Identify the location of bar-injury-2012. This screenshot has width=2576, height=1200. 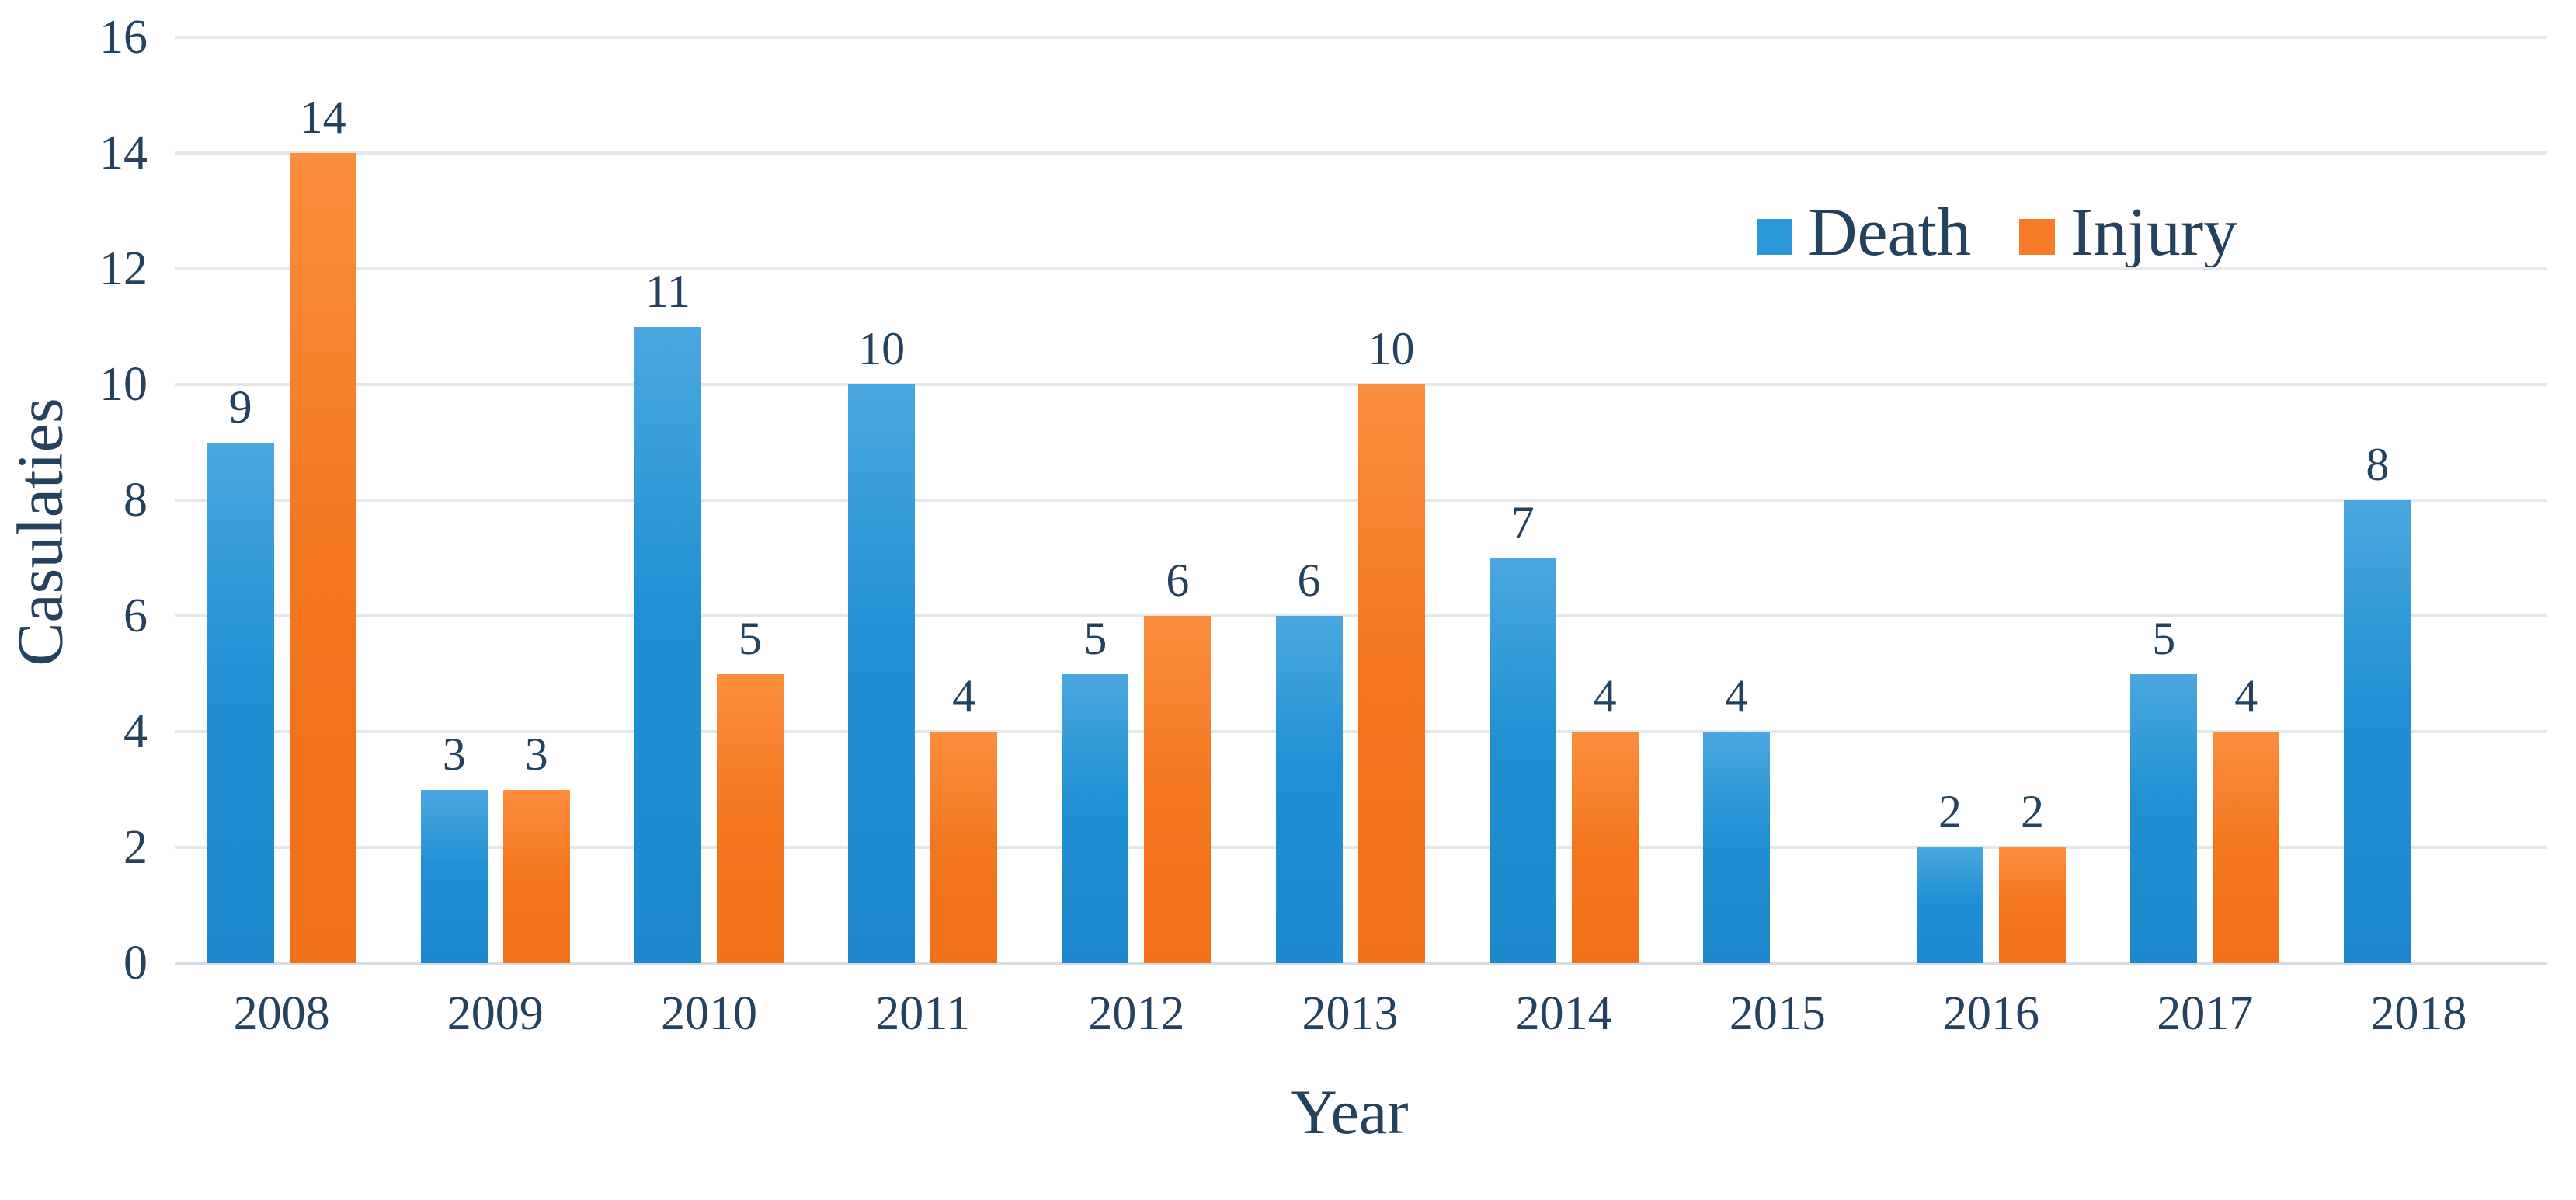
(1178, 789).